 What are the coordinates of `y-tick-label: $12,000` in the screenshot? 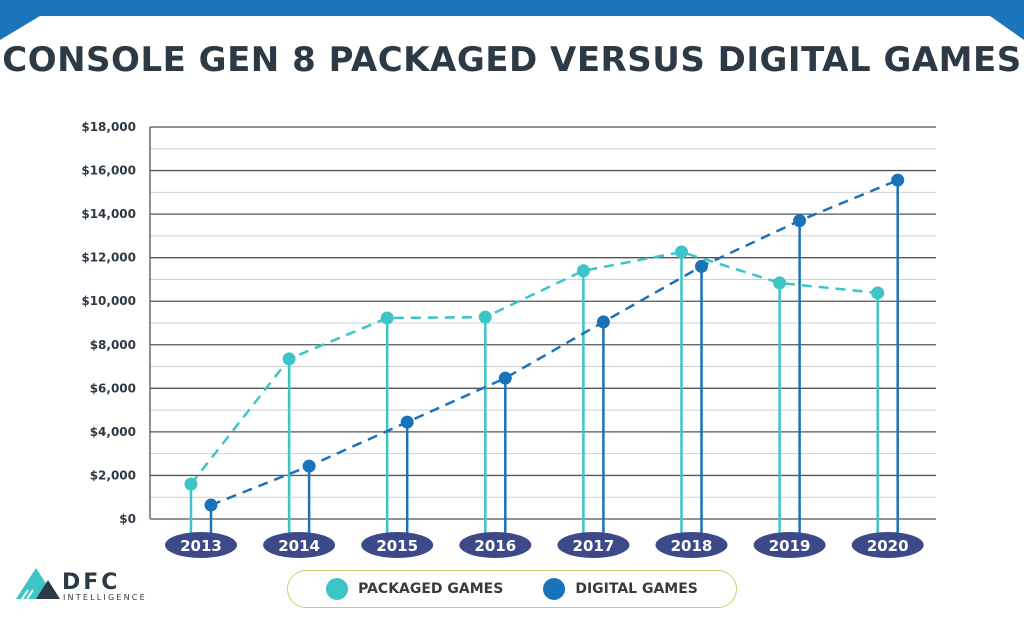 It's located at (108, 258).